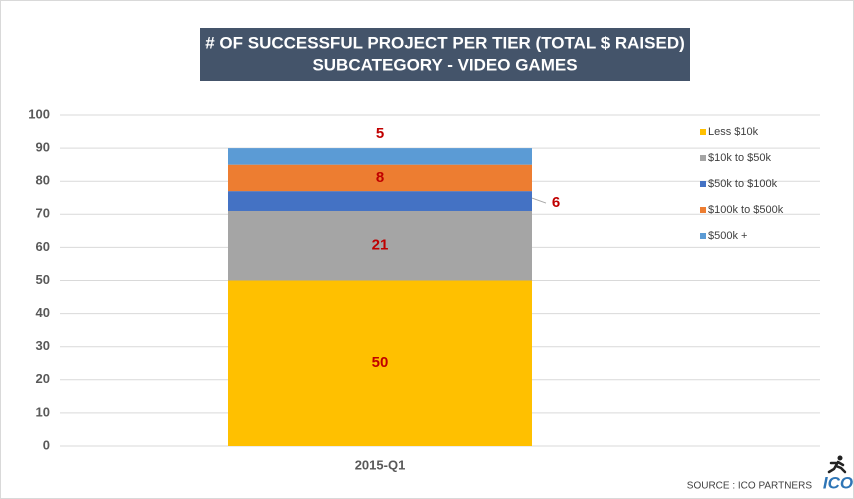  I want to click on y-tick-label: 0, so click(46, 444).